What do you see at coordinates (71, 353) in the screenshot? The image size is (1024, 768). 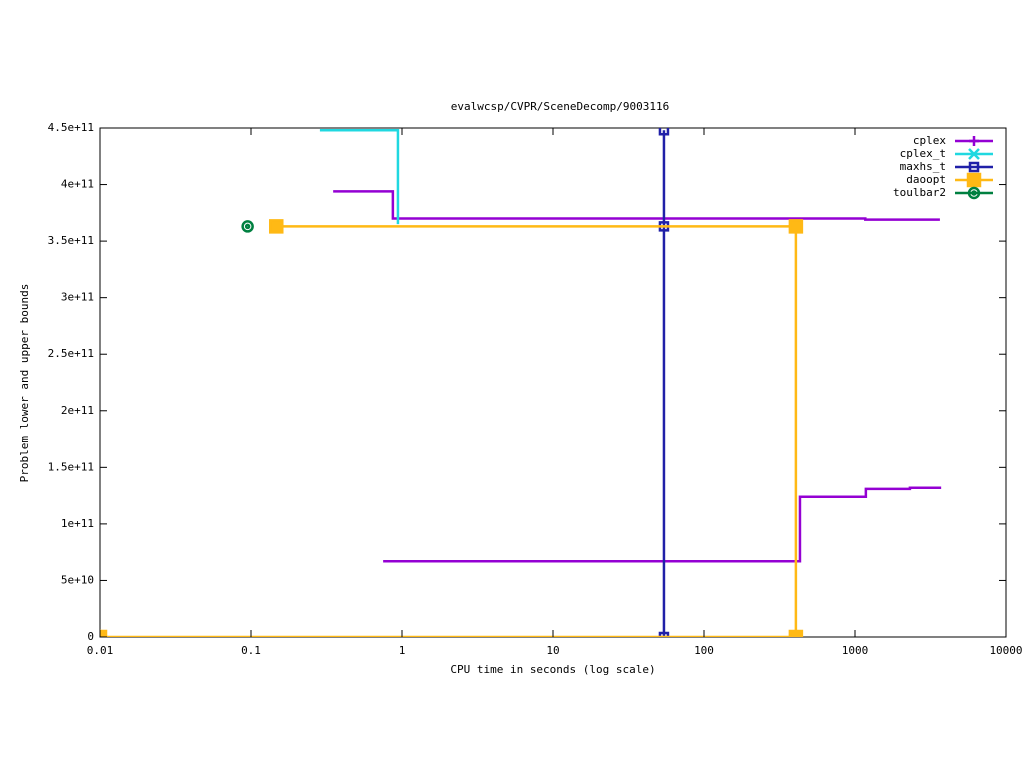 I see `y-tick-label: 2.5e+11` at bounding box center [71, 353].